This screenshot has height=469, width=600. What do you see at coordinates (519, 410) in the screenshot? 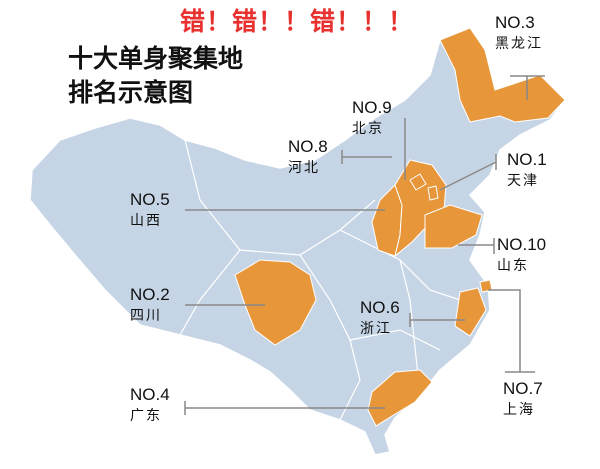
I see `province-name: 上海` at bounding box center [519, 410].